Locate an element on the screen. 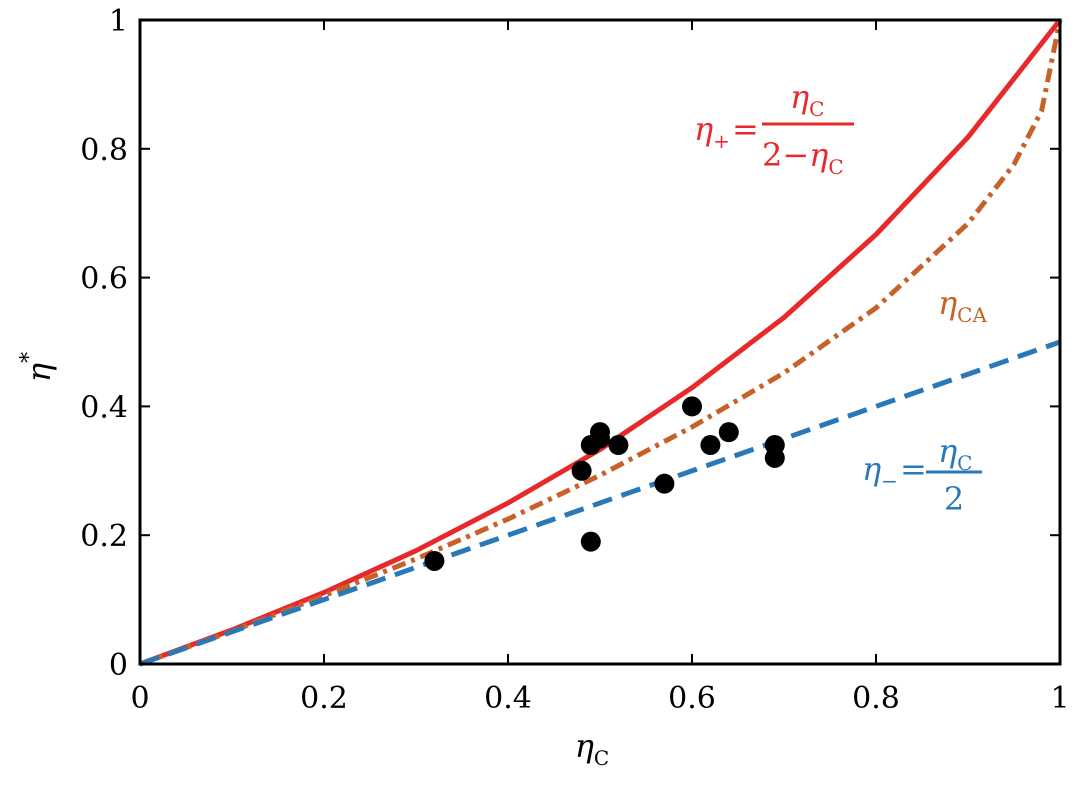 The height and width of the screenshot is (788, 1080). eta-plus-annotation: η+= ηC 2−ηC is located at coordinates (774, 128).